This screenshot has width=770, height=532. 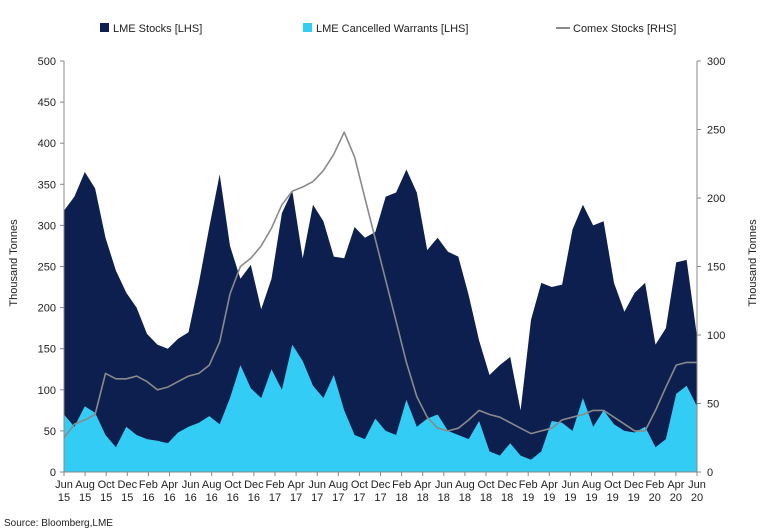 I want to click on y-left-tick-label: 300, so click(x=47, y=226).